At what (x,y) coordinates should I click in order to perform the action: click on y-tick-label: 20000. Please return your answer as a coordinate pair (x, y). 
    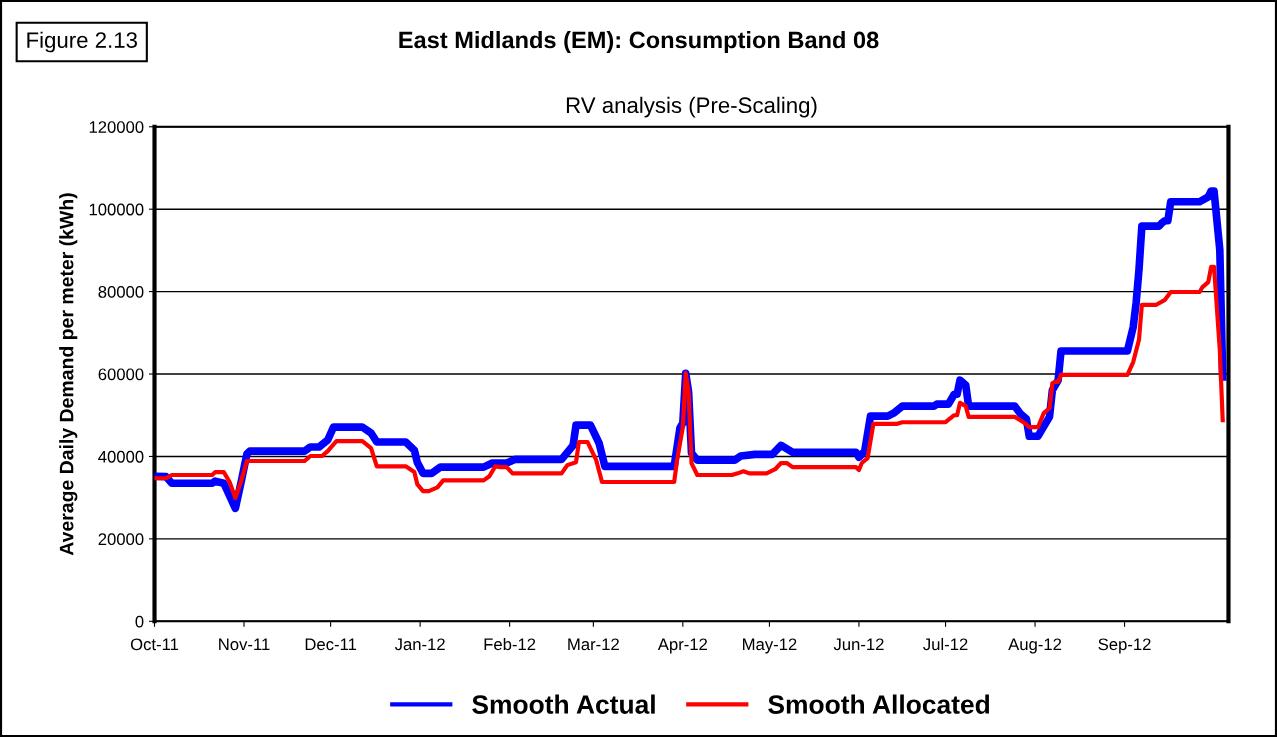
    Looking at the image, I should click on (121, 539).